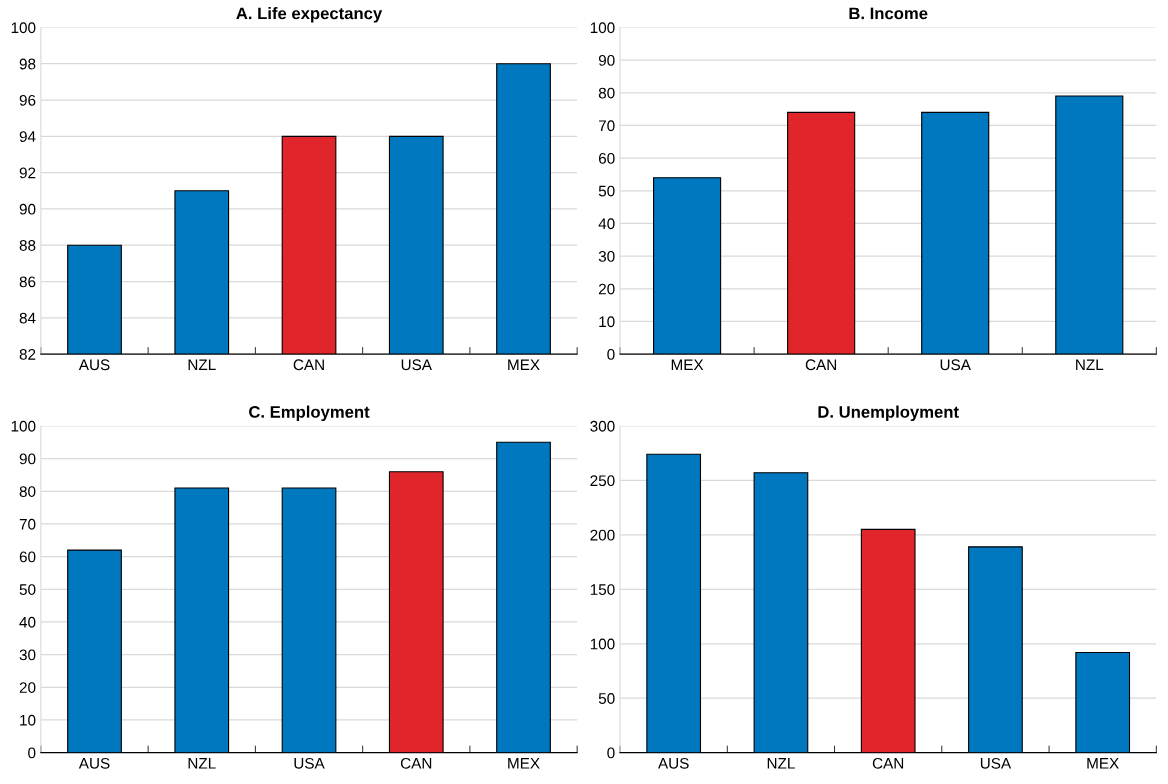 The width and height of the screenshot is (1168, 784). I want to click on chart-title: D. Unemployment, so click(888, 413).